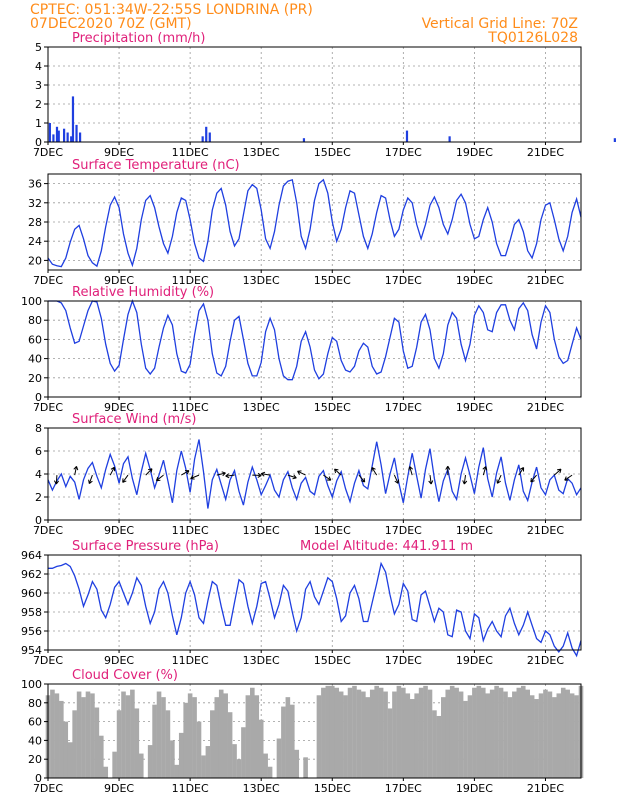  Describe the element at coordinates (31, 650) in the screenshot. I see `y-tick-label: 954` at that location.